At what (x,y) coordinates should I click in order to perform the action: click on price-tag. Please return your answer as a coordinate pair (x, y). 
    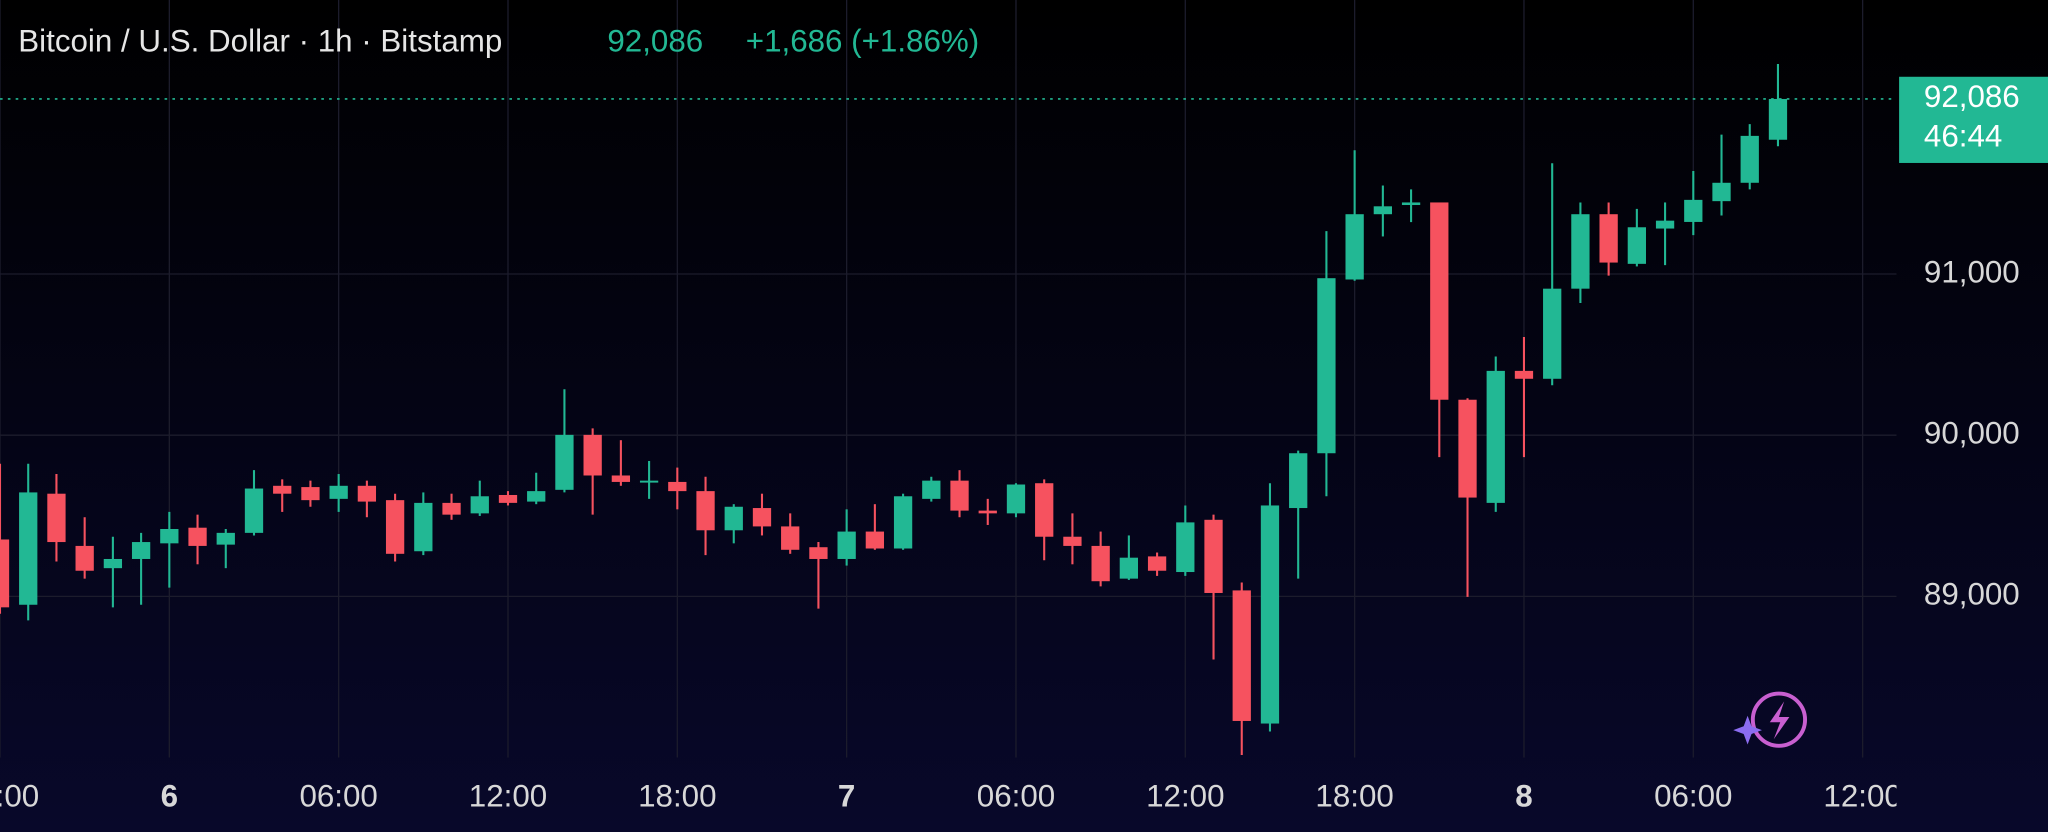
    Looking at the image, I should click on (1973, 119).